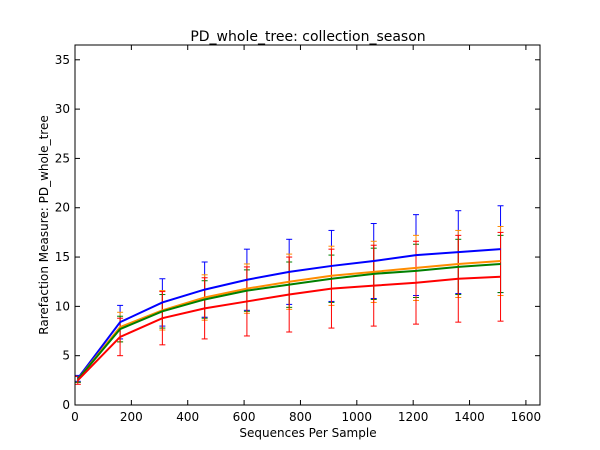 This screenshot has width=600, height=450. I want to click on y-tick-label: 25, so click(62, 158).